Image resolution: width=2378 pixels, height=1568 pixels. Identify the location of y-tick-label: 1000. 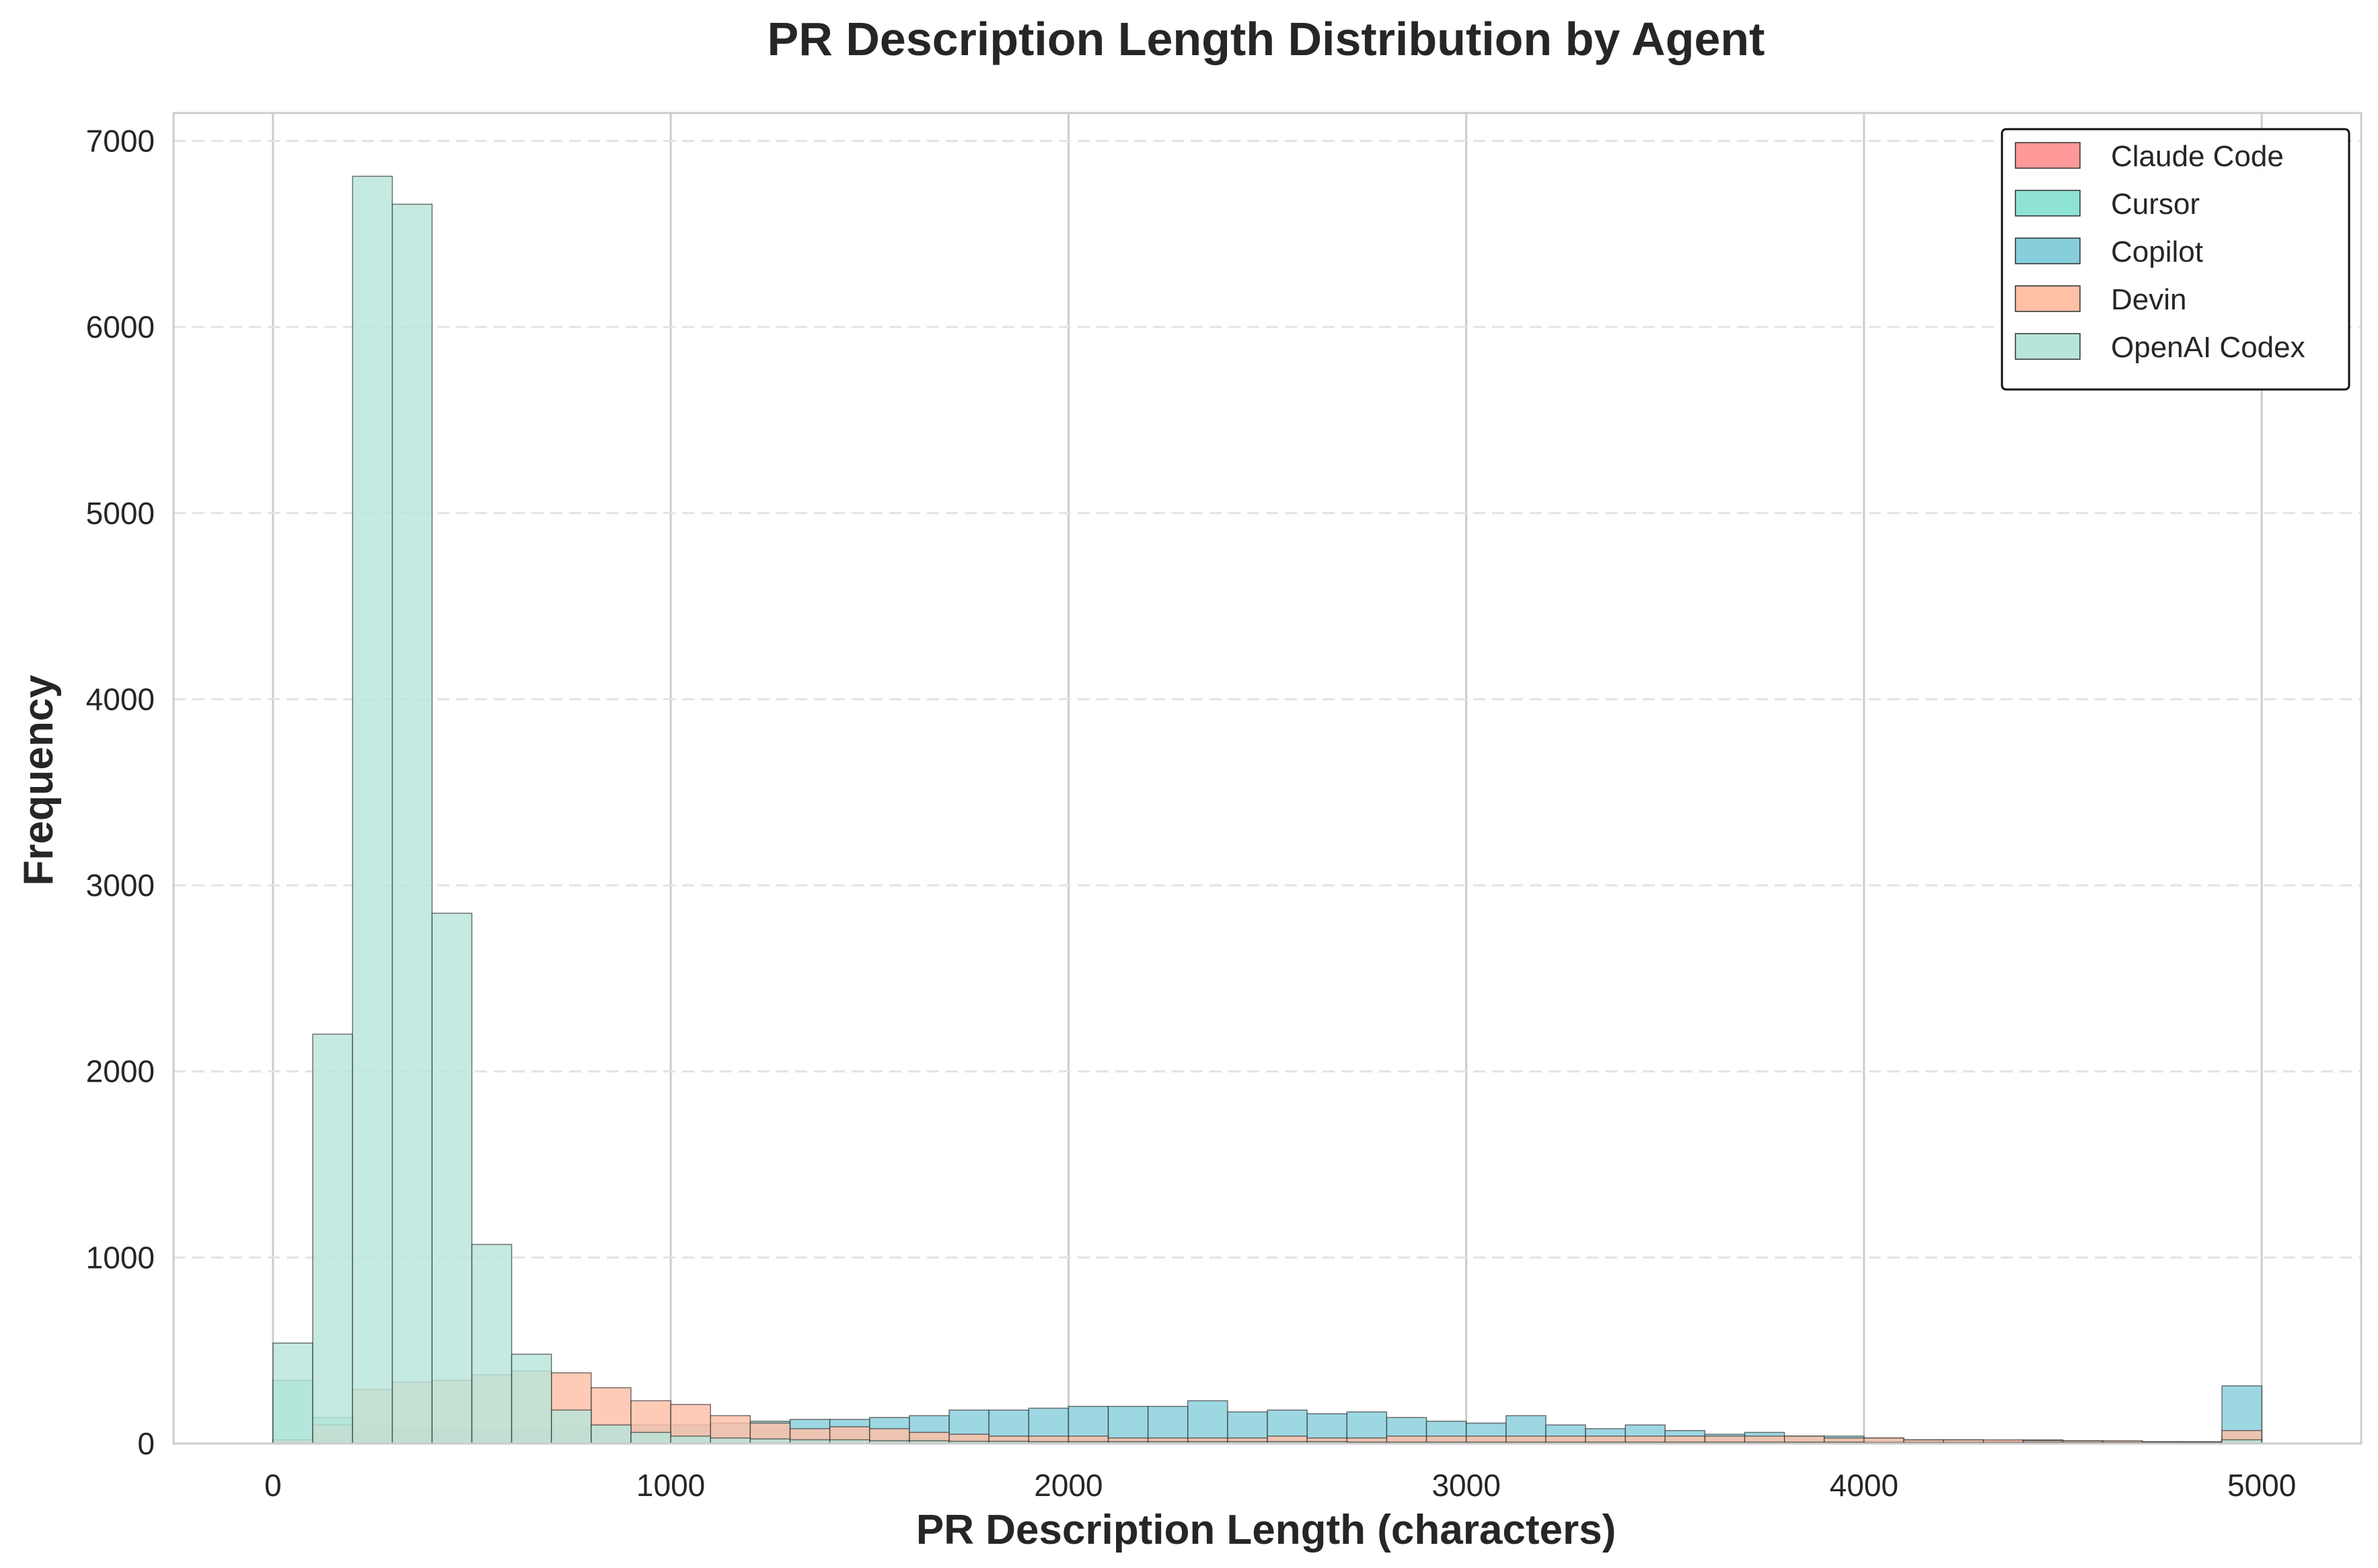
(120, 1257).